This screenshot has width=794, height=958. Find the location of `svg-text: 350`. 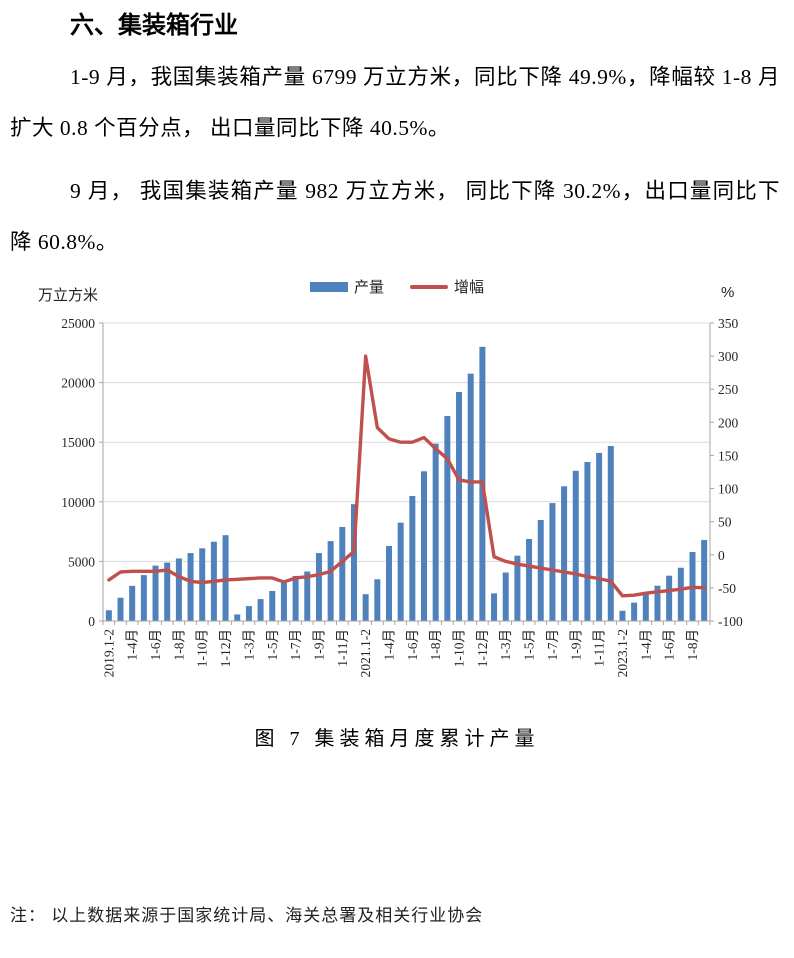

svg-text: 350 is located at coordinates (728, 323).